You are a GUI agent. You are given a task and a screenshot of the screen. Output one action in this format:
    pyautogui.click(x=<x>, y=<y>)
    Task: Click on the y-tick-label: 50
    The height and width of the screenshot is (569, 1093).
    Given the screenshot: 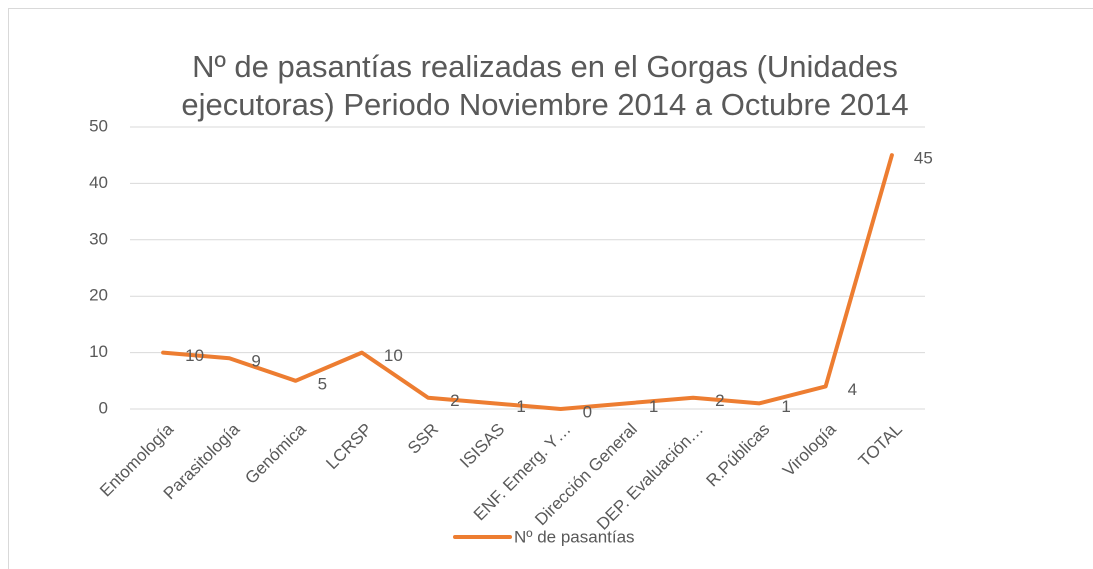 What is the action you would take?
    pyautogui.click(x=98, y=125)
    